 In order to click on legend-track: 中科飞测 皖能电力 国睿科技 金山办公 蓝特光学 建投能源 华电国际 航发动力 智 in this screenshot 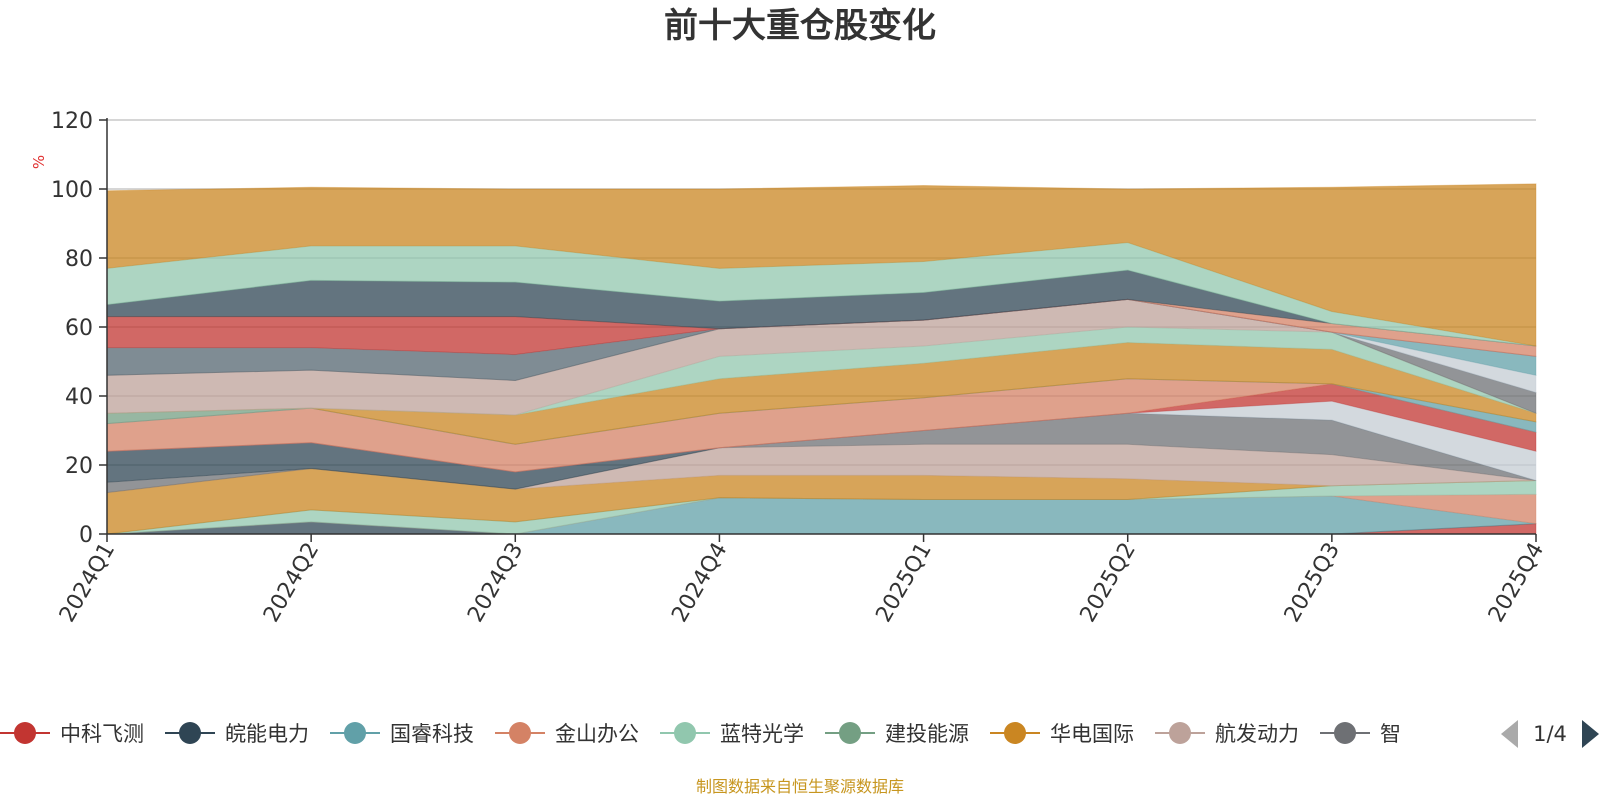, I will do `click(711, 733)`.